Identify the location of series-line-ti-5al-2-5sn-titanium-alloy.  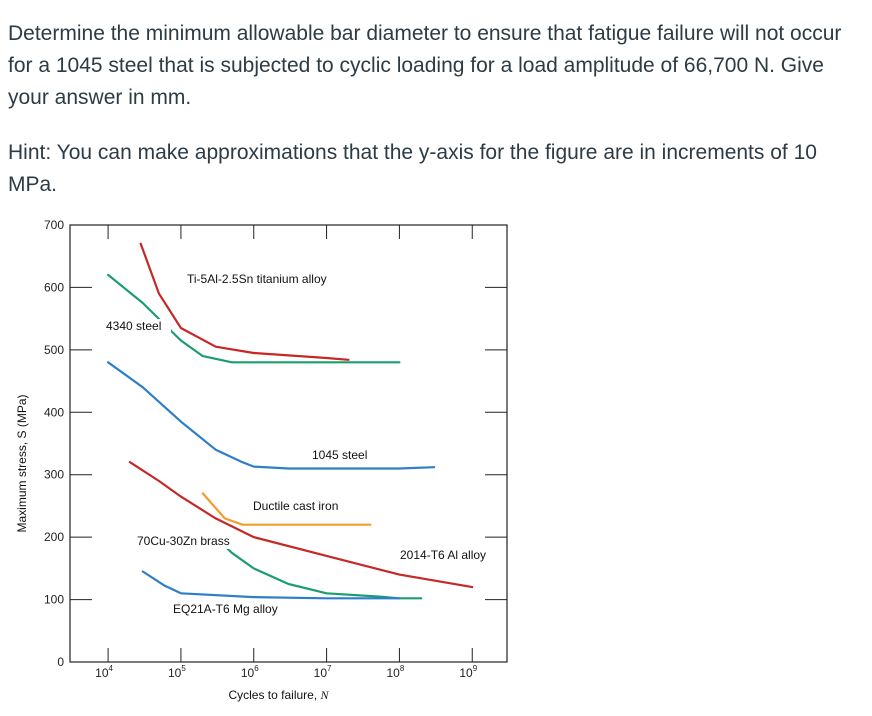
(244, 301).